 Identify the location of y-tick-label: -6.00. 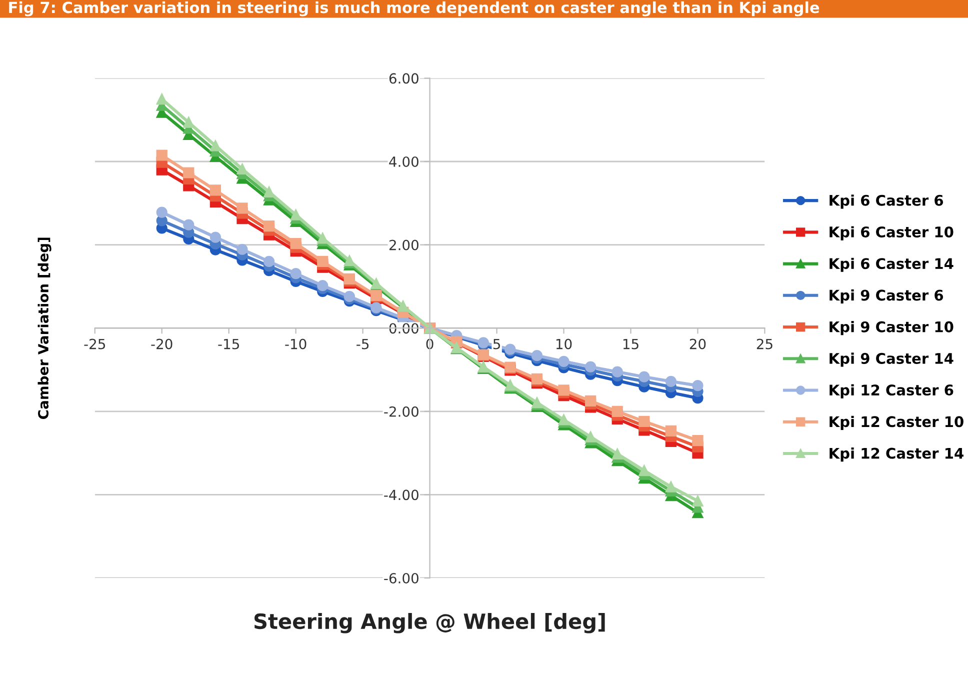
(401, 578).